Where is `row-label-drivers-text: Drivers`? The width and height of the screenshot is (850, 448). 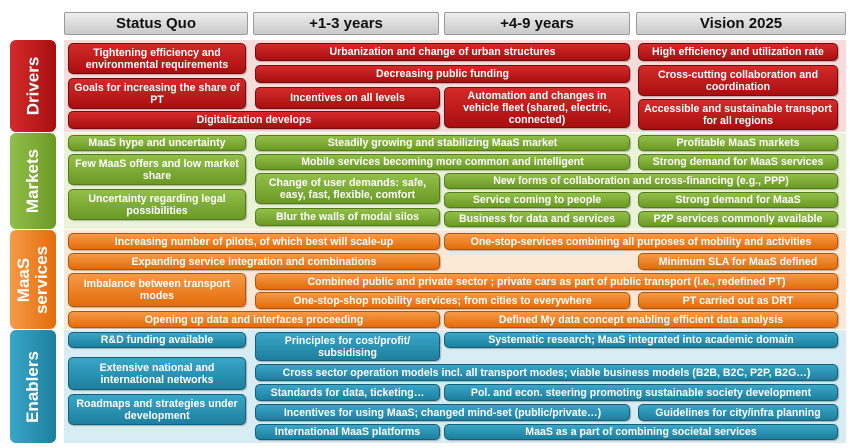 row-label-drivers-text: Drivers is located at coordinates (33, 86).